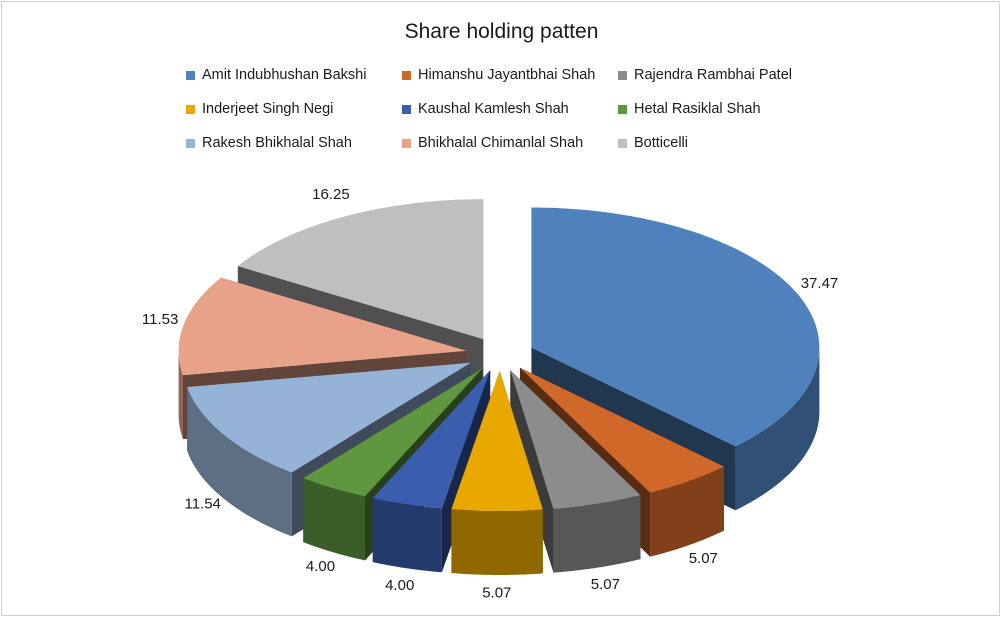 This screenshot has width=1003, height=619. I want to click on legend-item-rajendra-rambhai-patel: Rajendra Rambhai Patel, so click(732, 75).